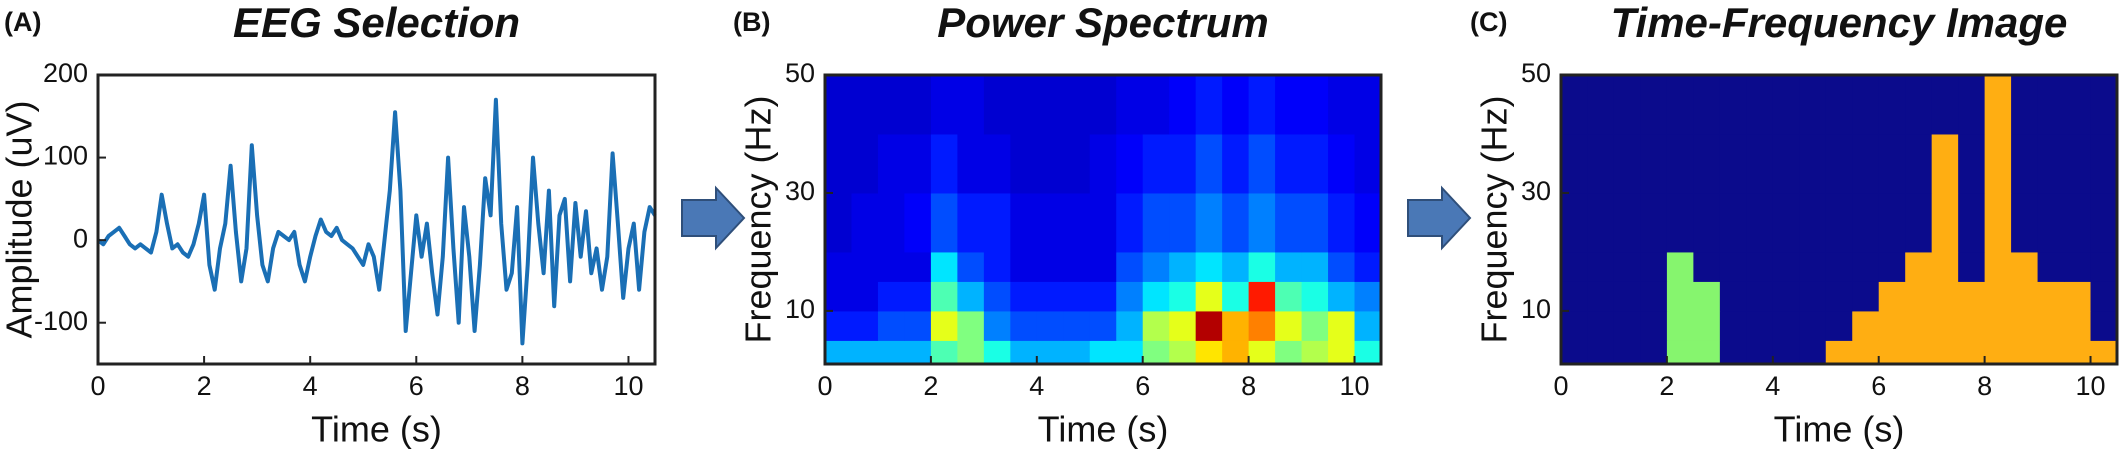 This screenshot has height=458, width=2128. Describe the element at coordinates (824, 386) in the screenshot. I see `x-tick-label: 0` at that location.